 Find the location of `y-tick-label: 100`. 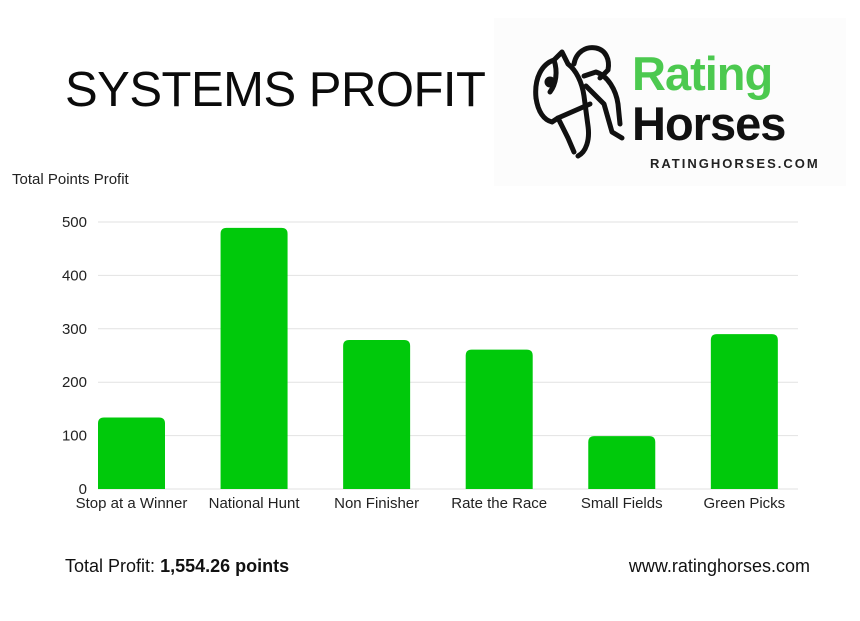

y-tick-label: 100 is located at coordinates (74, 436).